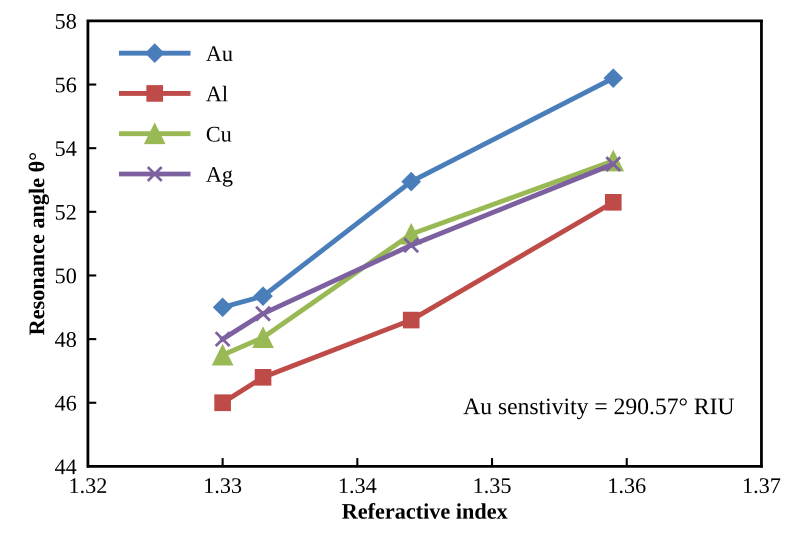  What do you see at coordinates (598, 409) in the screenshot?
I see `annotation: Au senstivity = 290.57° RIU` at bounding box center [598, 409].